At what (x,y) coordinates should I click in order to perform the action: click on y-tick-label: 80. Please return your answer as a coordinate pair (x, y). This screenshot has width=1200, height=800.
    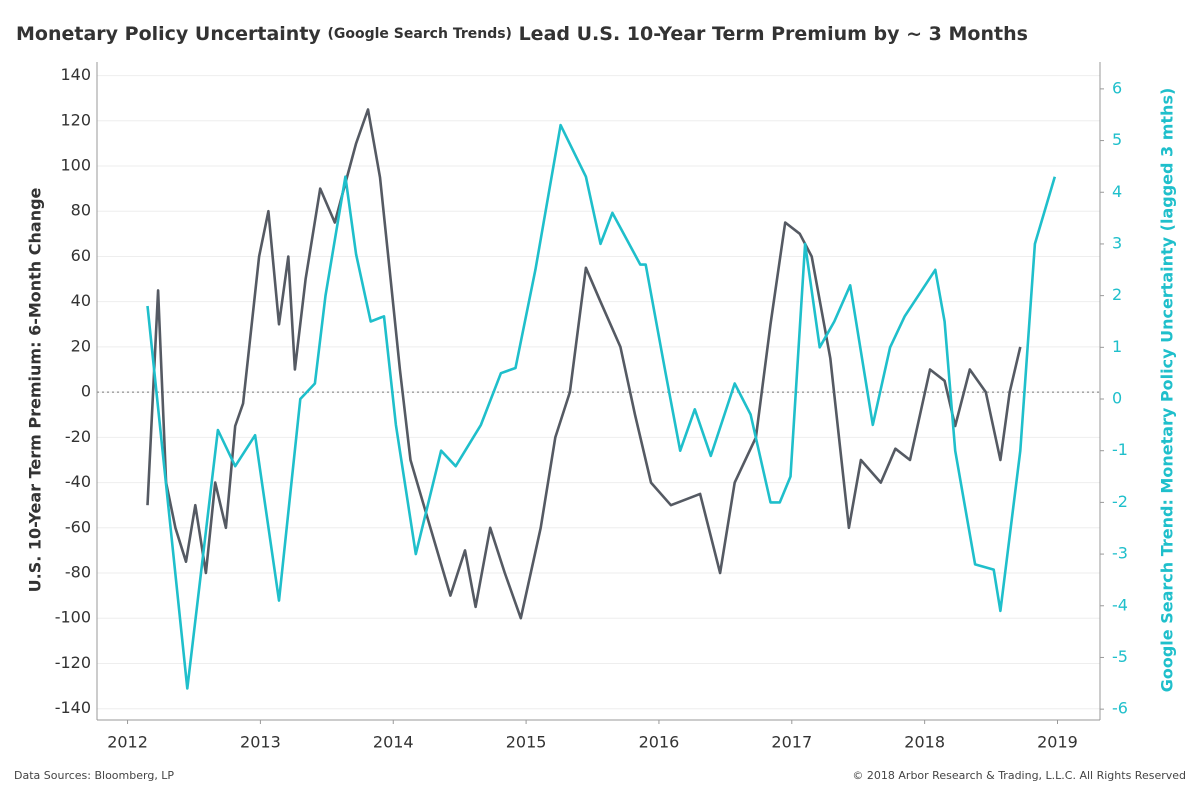
    Looking at the image, I should click on (81, 210).